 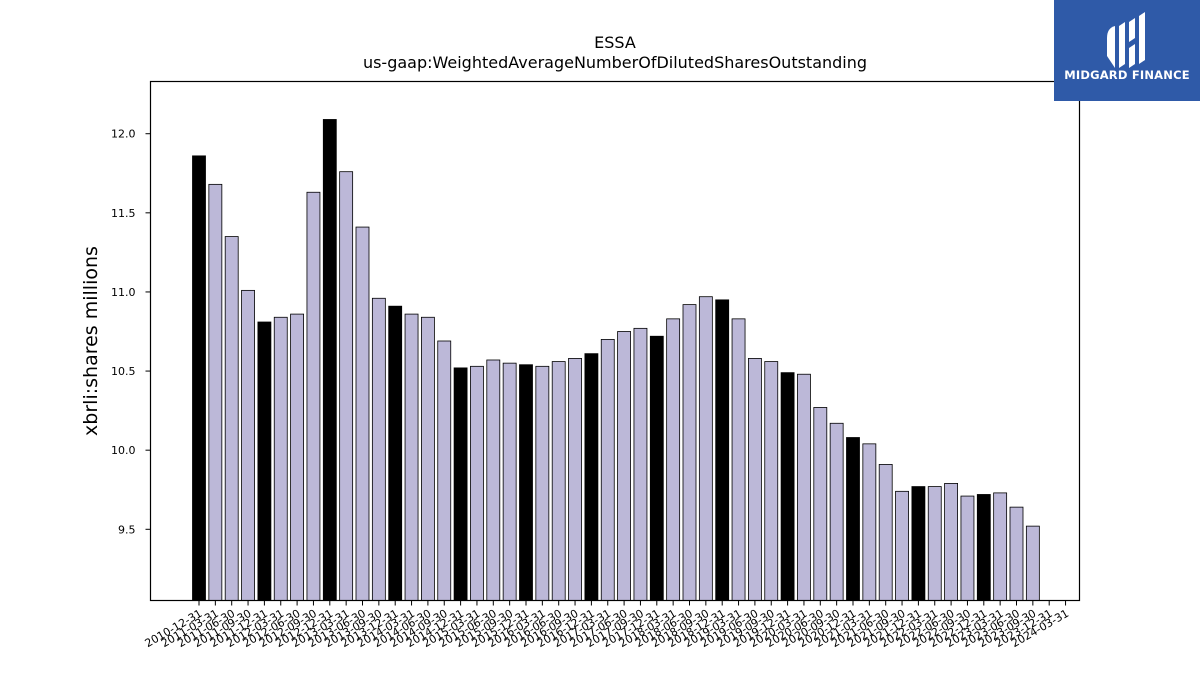 What do you see at coordinates (123, 371) in the screenshot?
I see `y-tick-label: 10.5` at bounding box center [123, 371].